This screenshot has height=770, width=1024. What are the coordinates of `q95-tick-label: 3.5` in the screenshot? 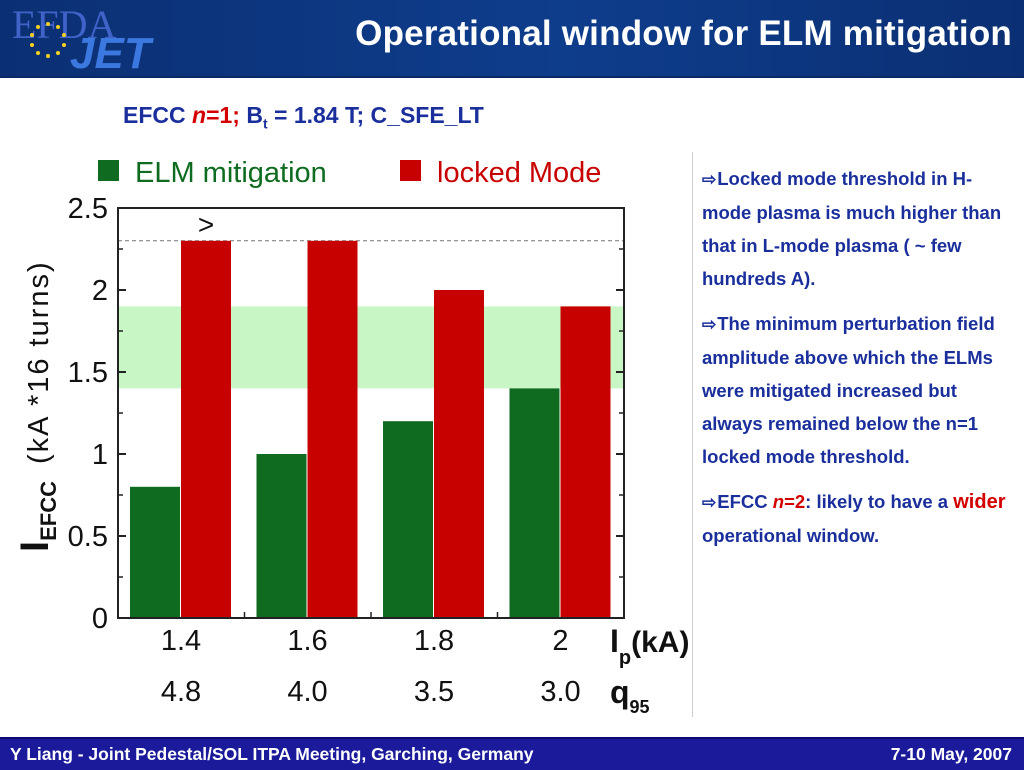 It's located at (434, 692).